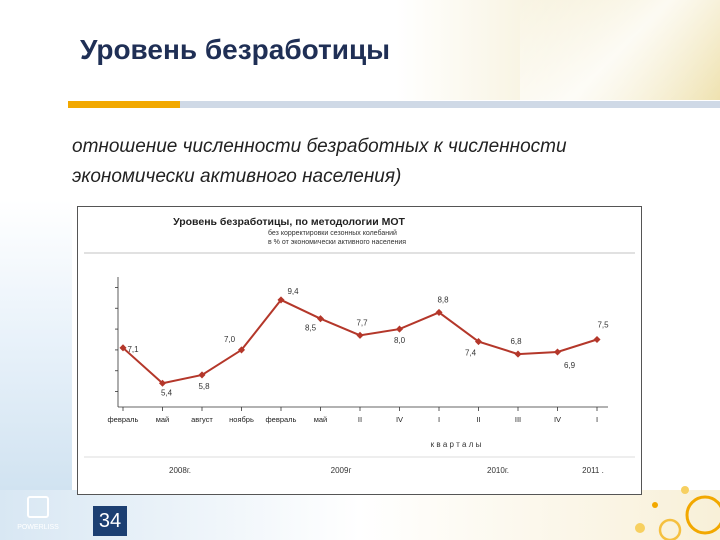  Describe the element at coordinates (36, 370) in the screenshot. I see `left-decoration` at that location.